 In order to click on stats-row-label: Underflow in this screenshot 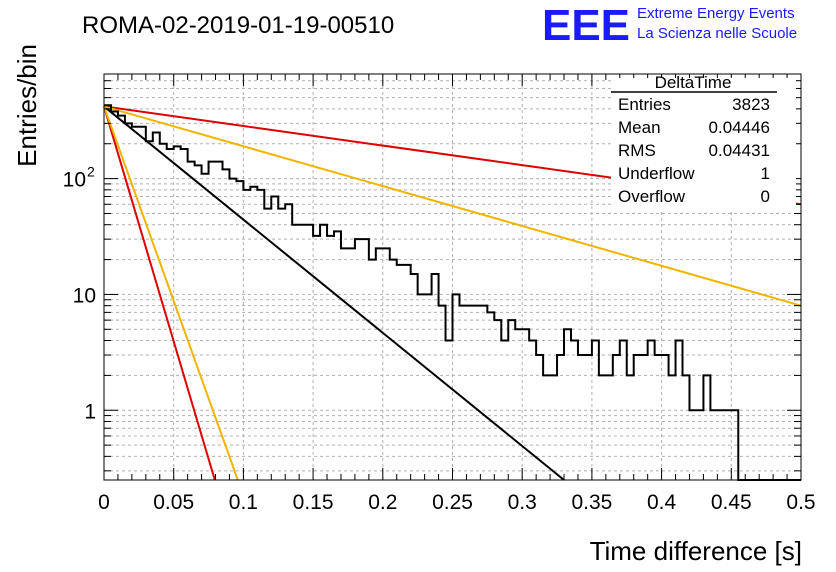, I will do `click(656, 173)`.